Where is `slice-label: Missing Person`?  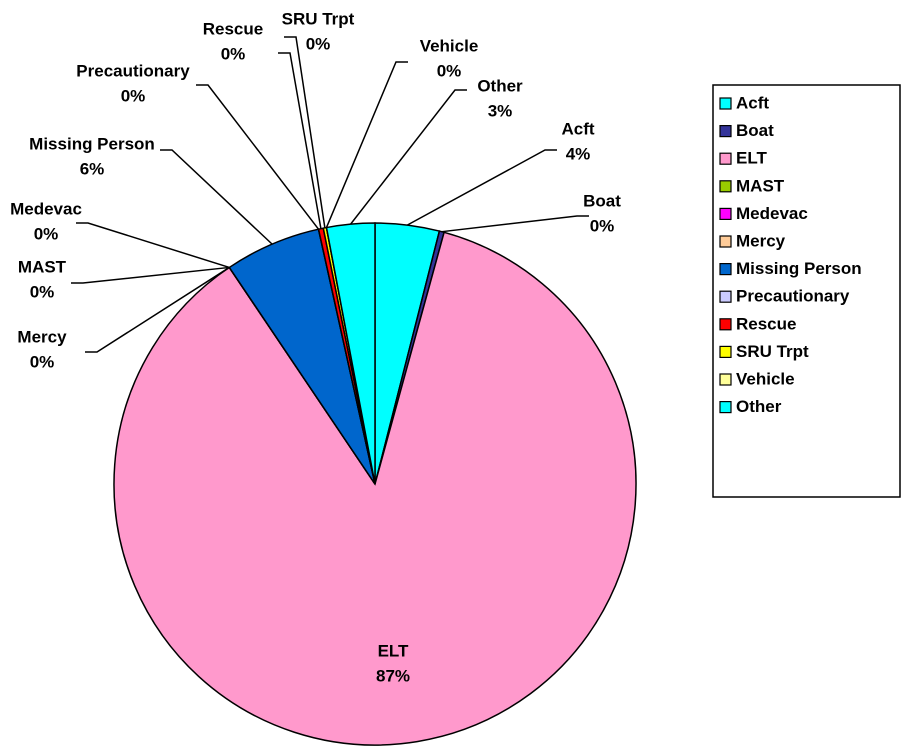
slice-label: Missing Person is located at coordinates (92, 143).